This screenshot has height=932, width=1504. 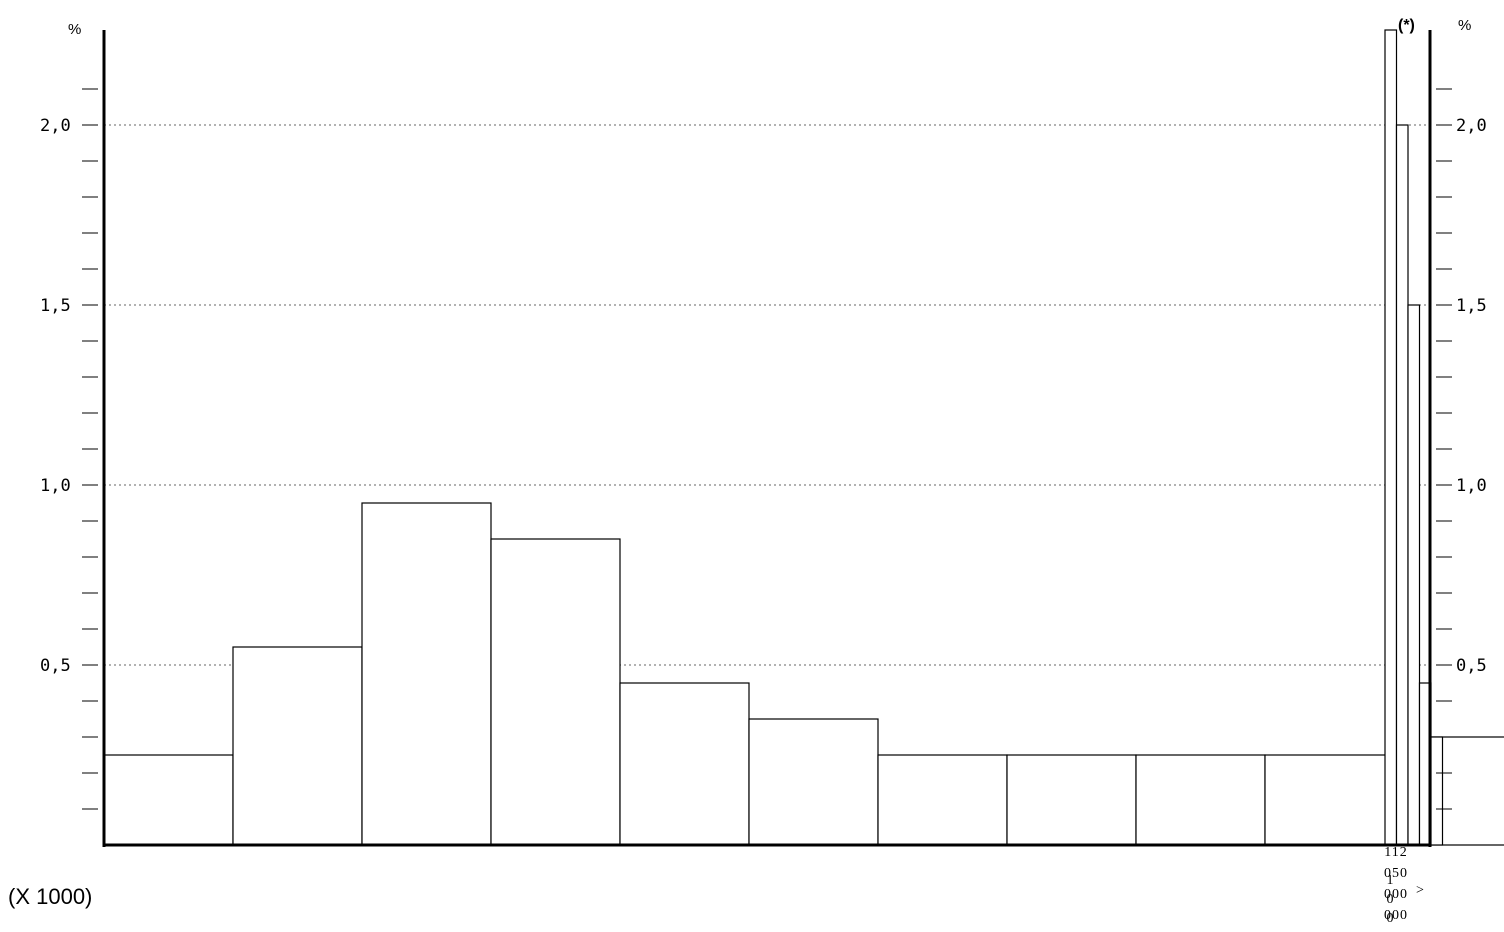 I want to click on y-unit-right: %, so click(x=1464, y=25).